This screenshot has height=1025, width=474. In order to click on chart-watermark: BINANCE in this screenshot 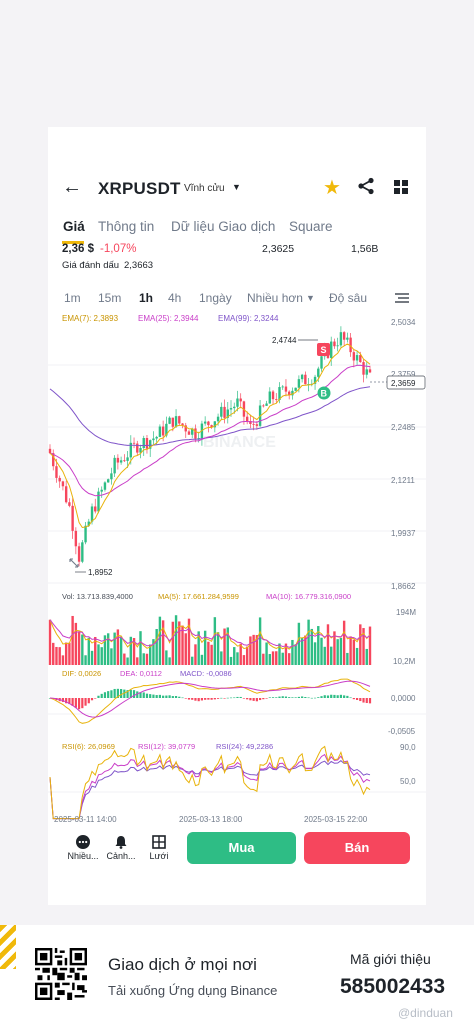, I will do `click(239, 442)`.